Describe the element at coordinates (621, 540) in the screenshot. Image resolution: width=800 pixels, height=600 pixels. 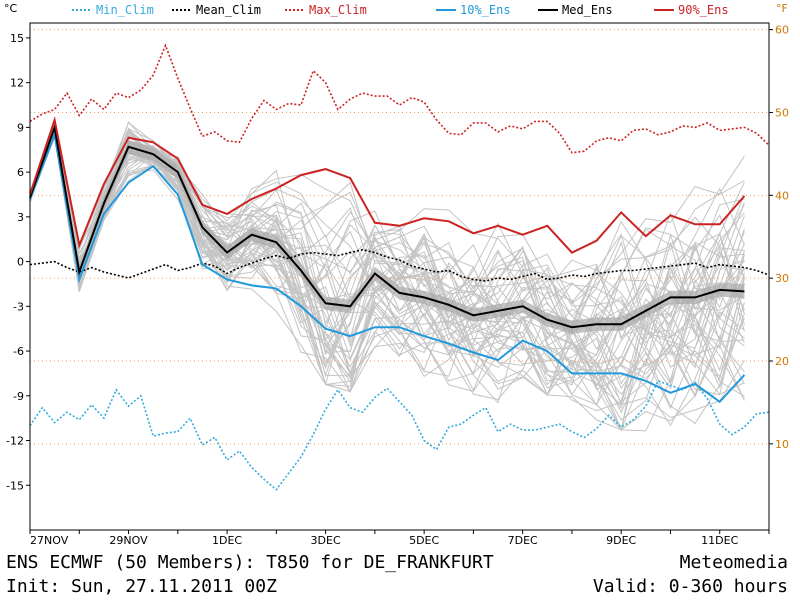
I see `x-tick-label: 9DEC` at that location.